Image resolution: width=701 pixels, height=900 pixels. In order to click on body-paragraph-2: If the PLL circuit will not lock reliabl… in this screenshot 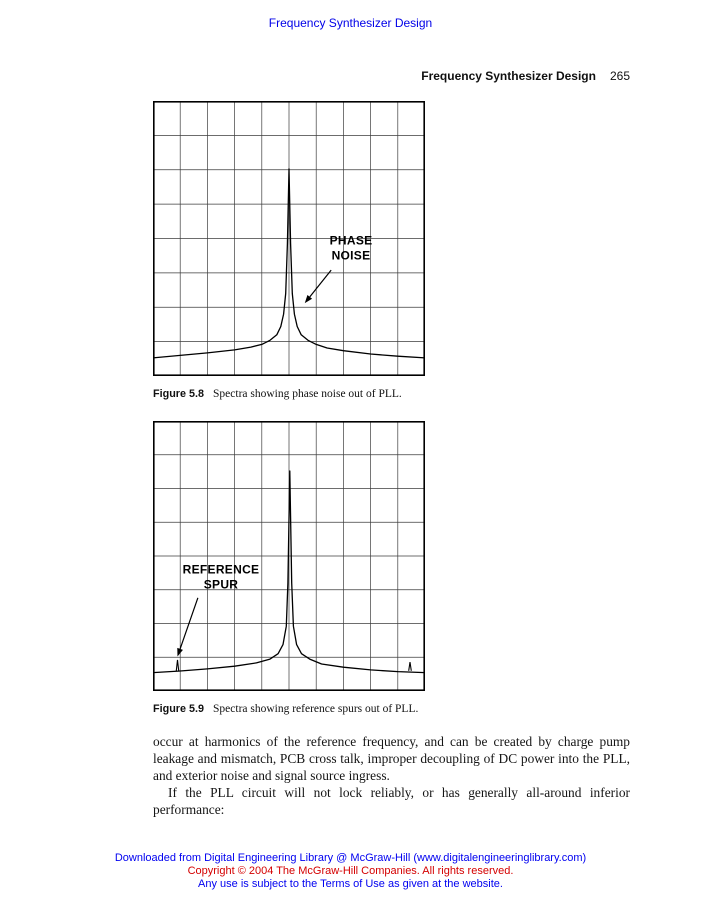, I will do `click(391, 801)`.